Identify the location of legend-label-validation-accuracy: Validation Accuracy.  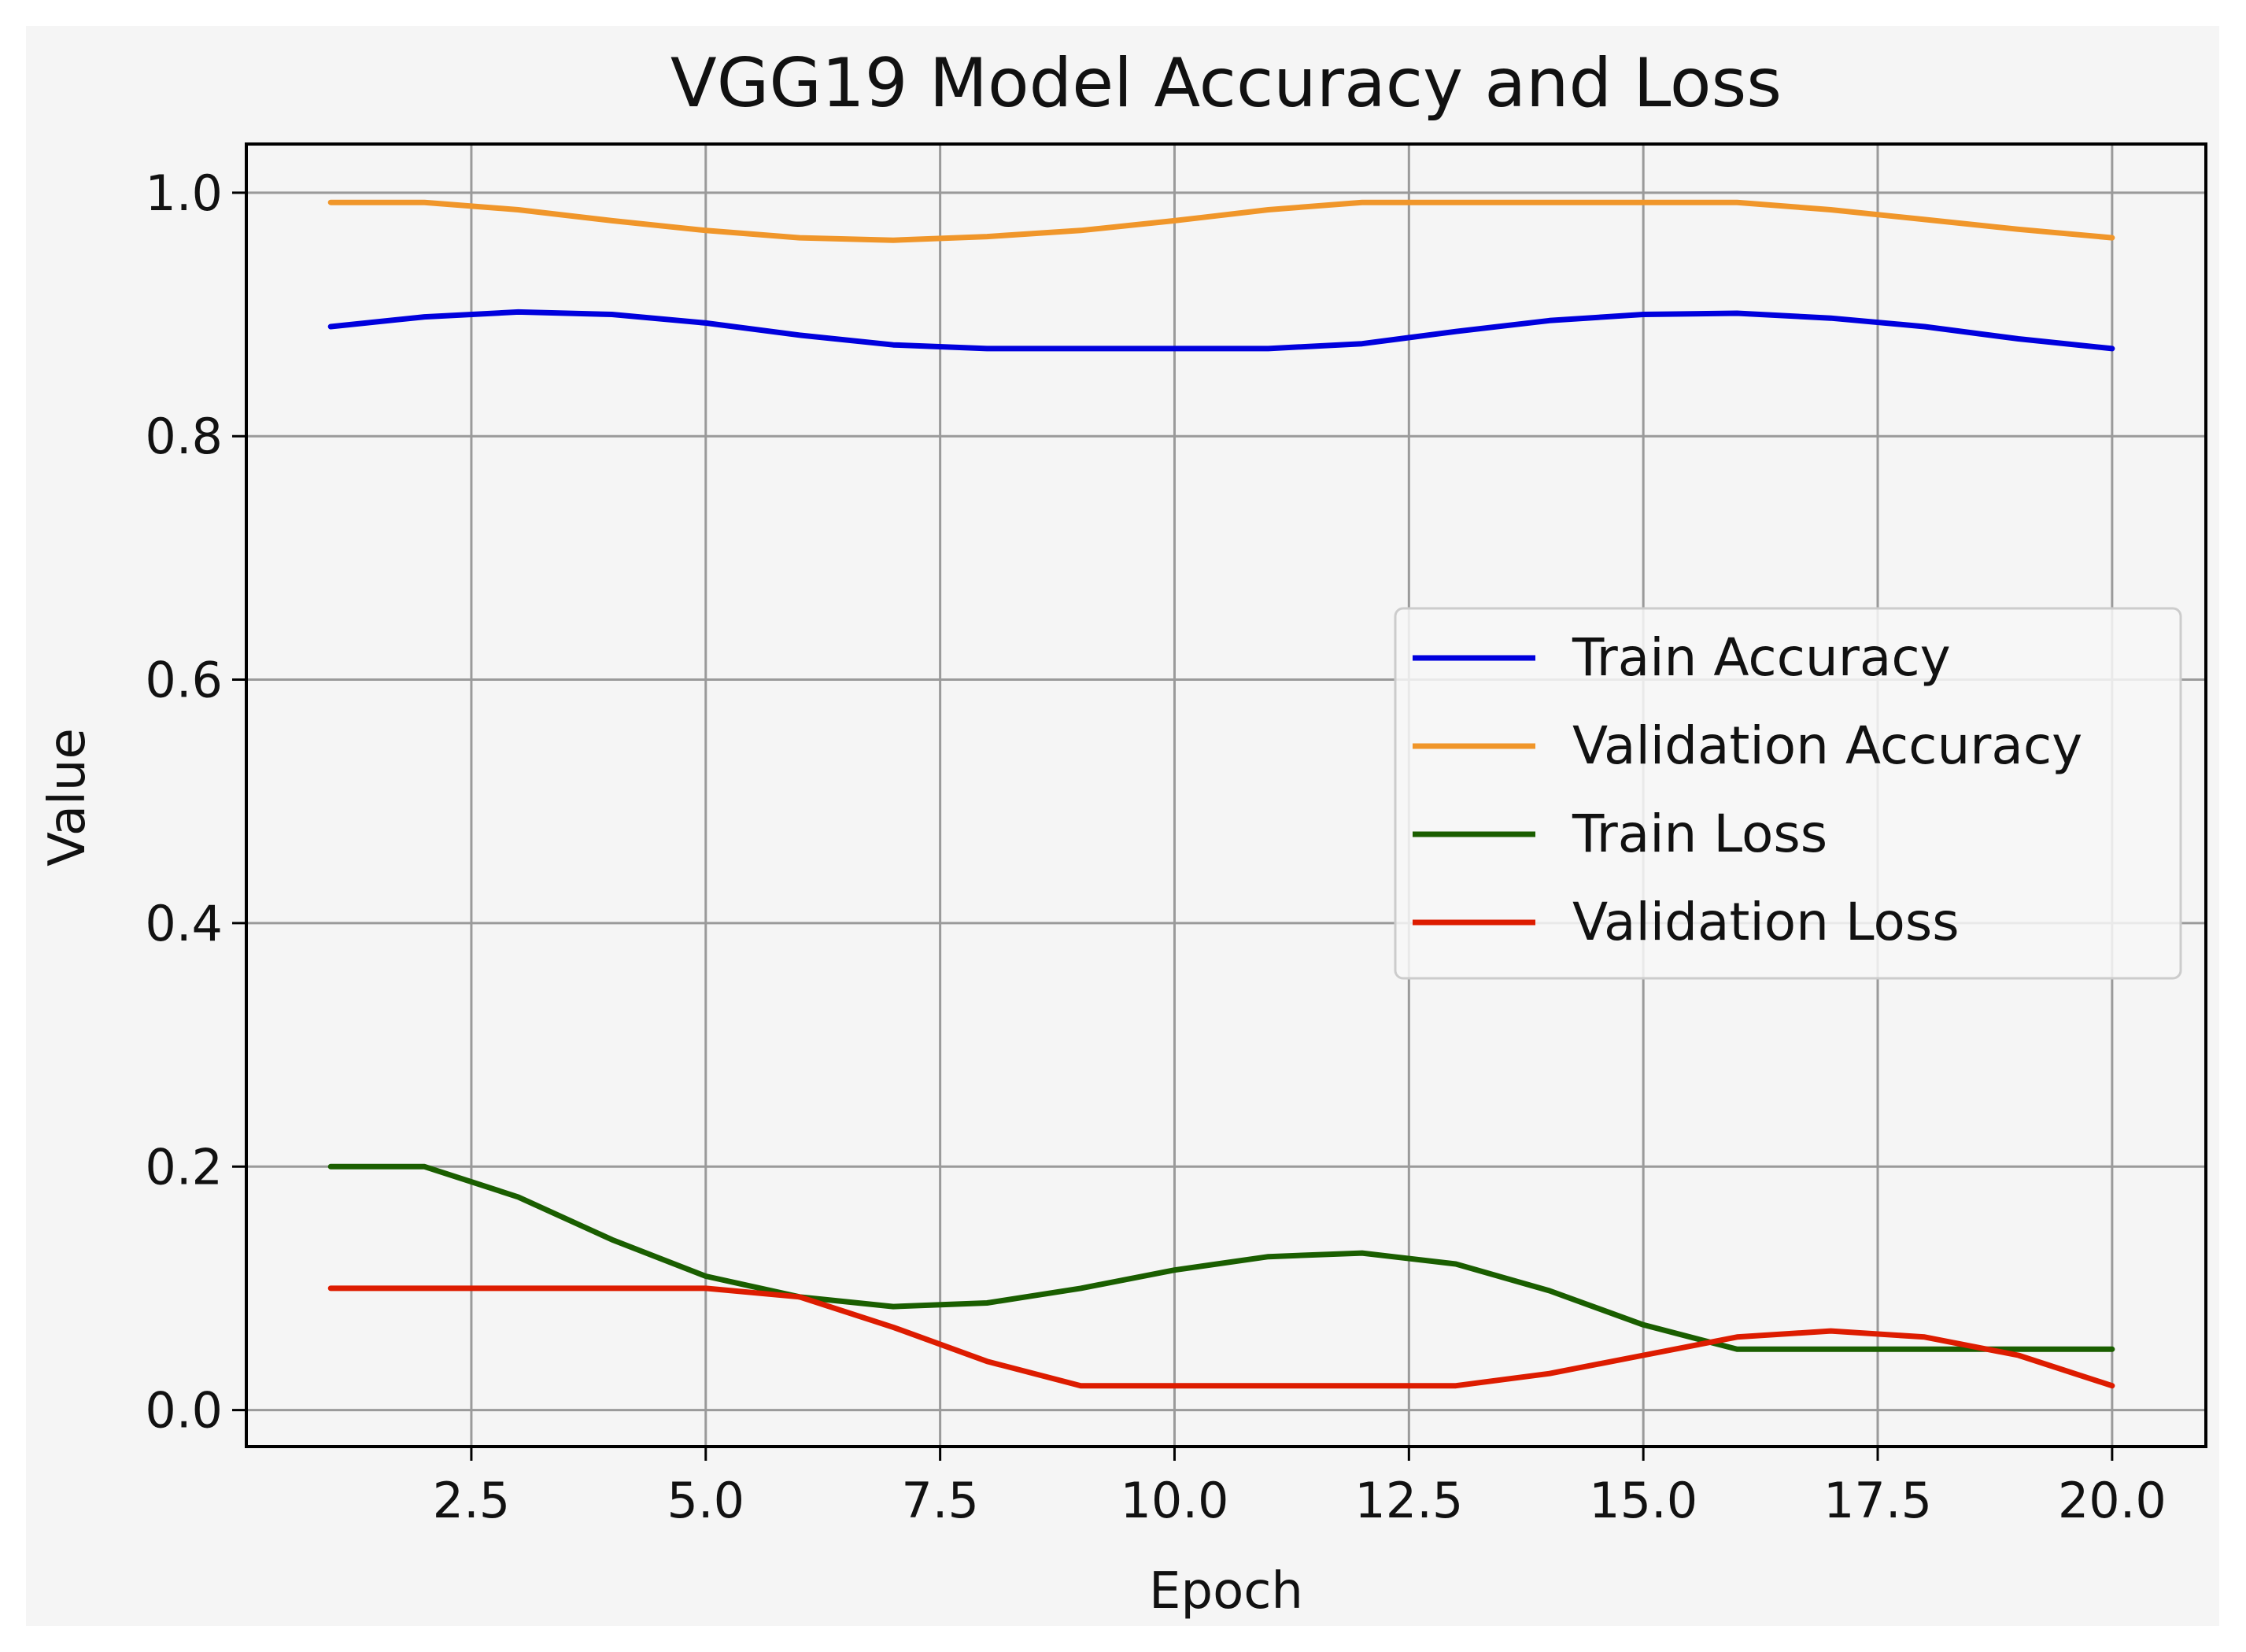
(1827, 746).